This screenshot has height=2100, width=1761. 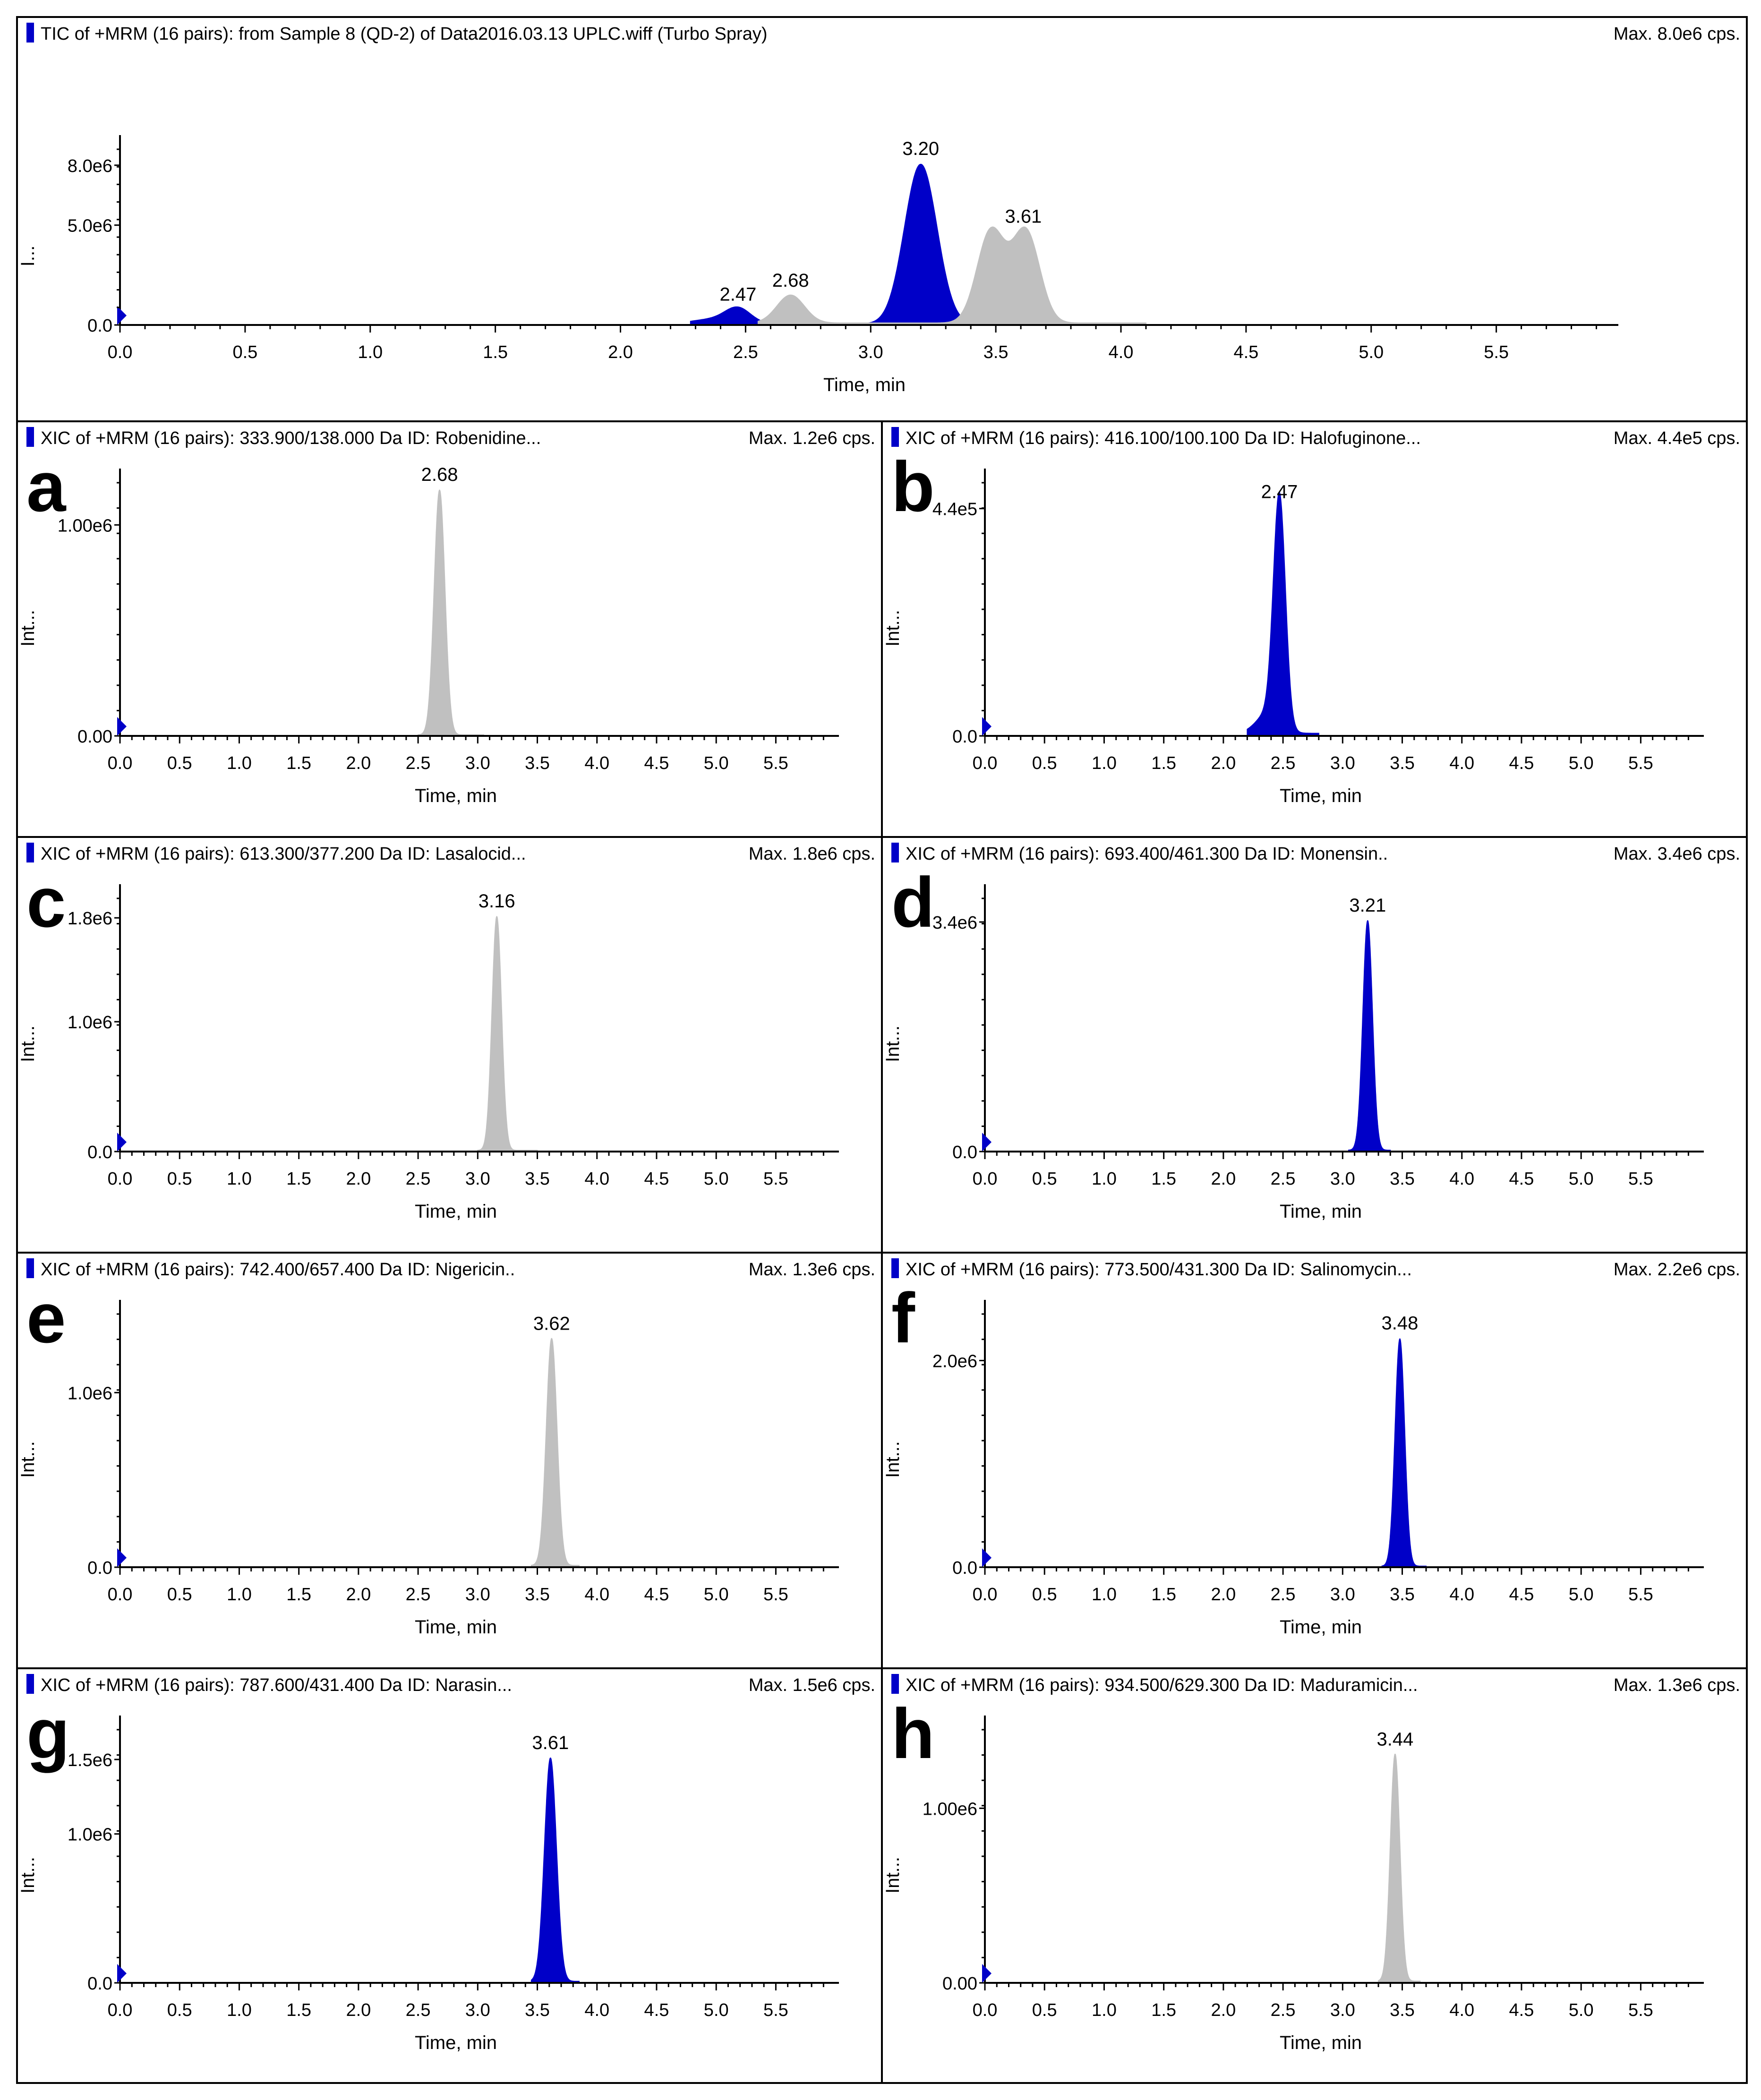 I want to click on panel-letter: f, so click(x=903, y=1317).